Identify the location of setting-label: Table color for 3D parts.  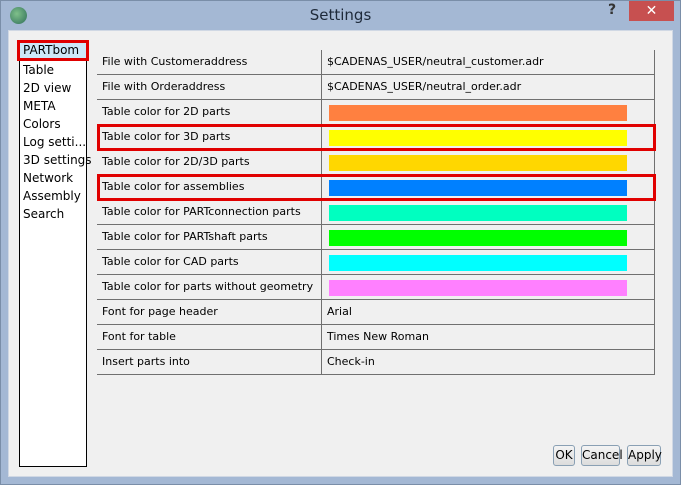
(166, 136).